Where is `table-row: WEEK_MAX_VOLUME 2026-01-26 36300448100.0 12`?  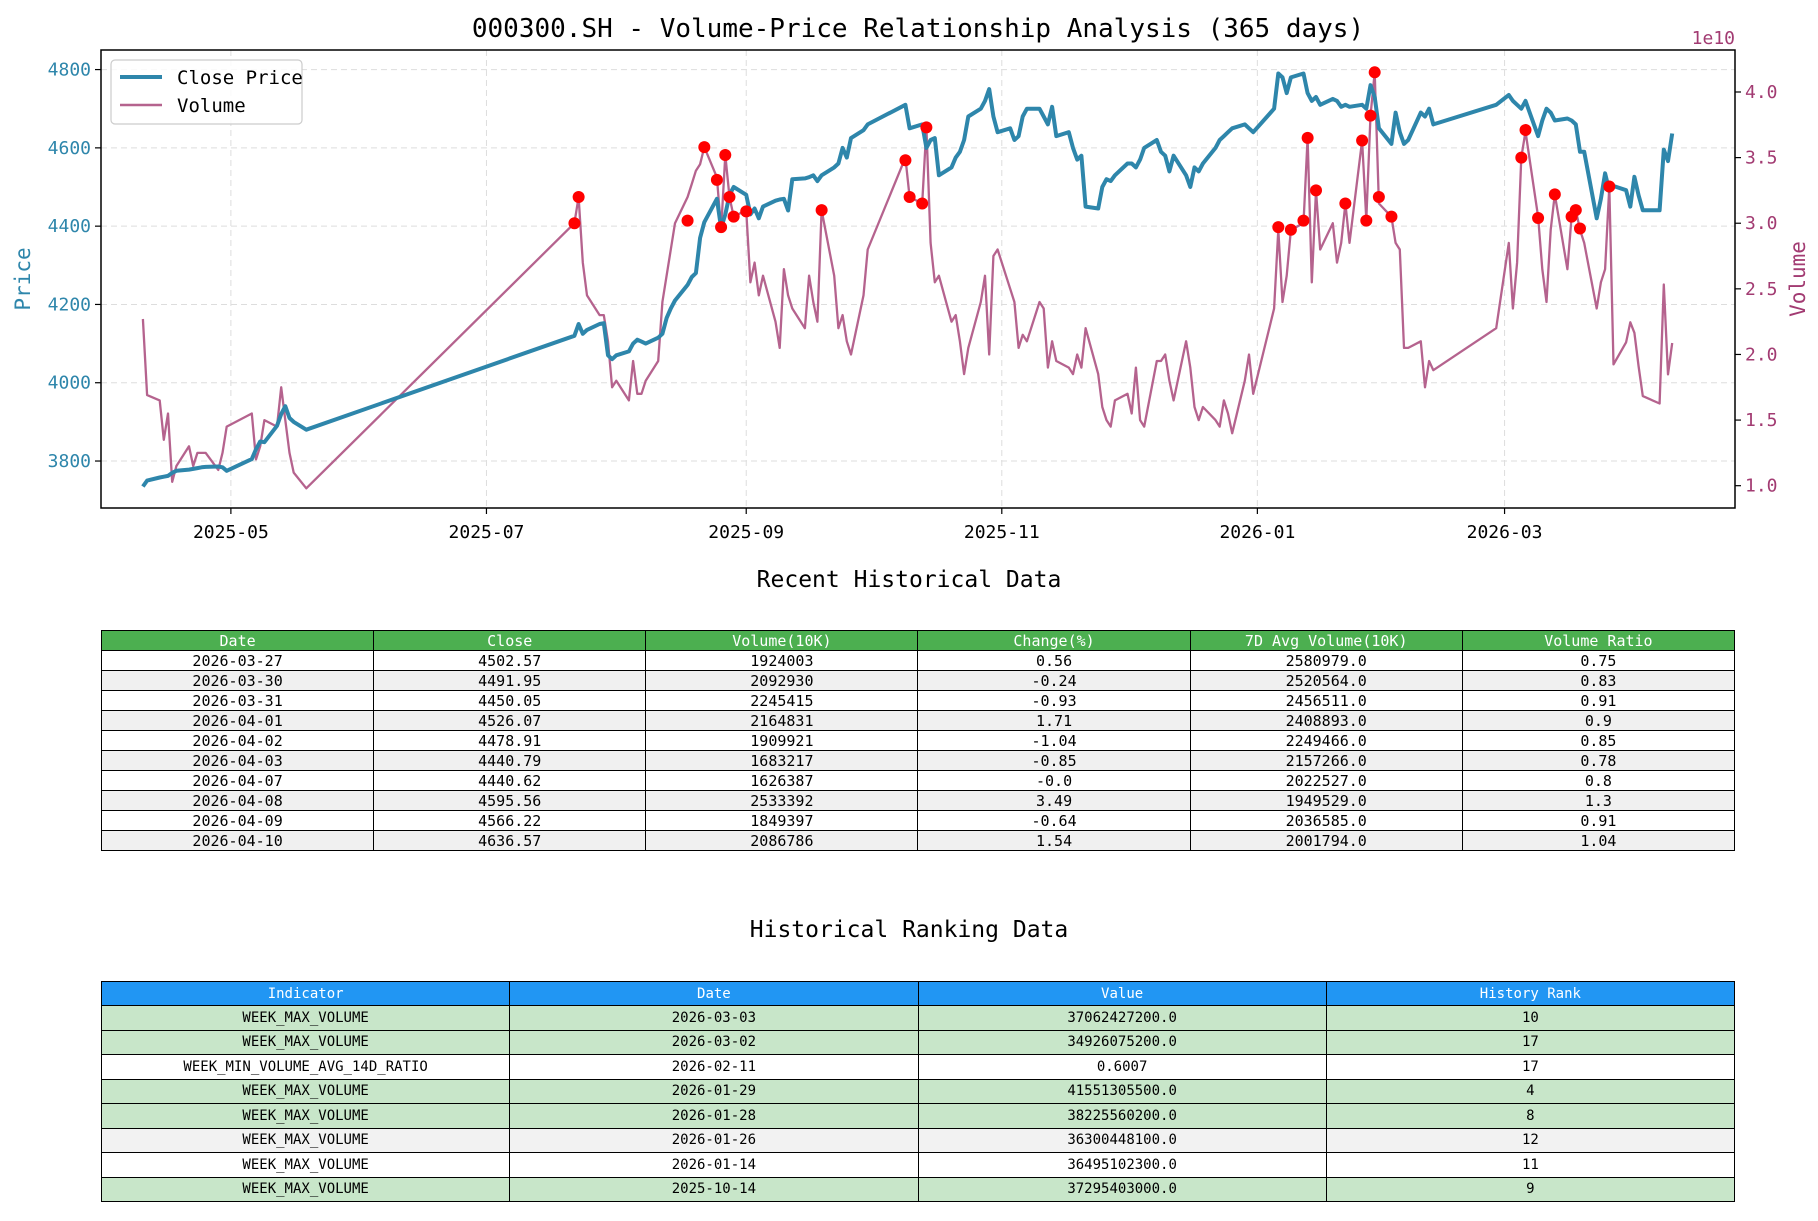
table-row: WEEK_MAX_VOLUME 2026-01-26 36300448100.0 12 is located at coordinates (918, 1140).